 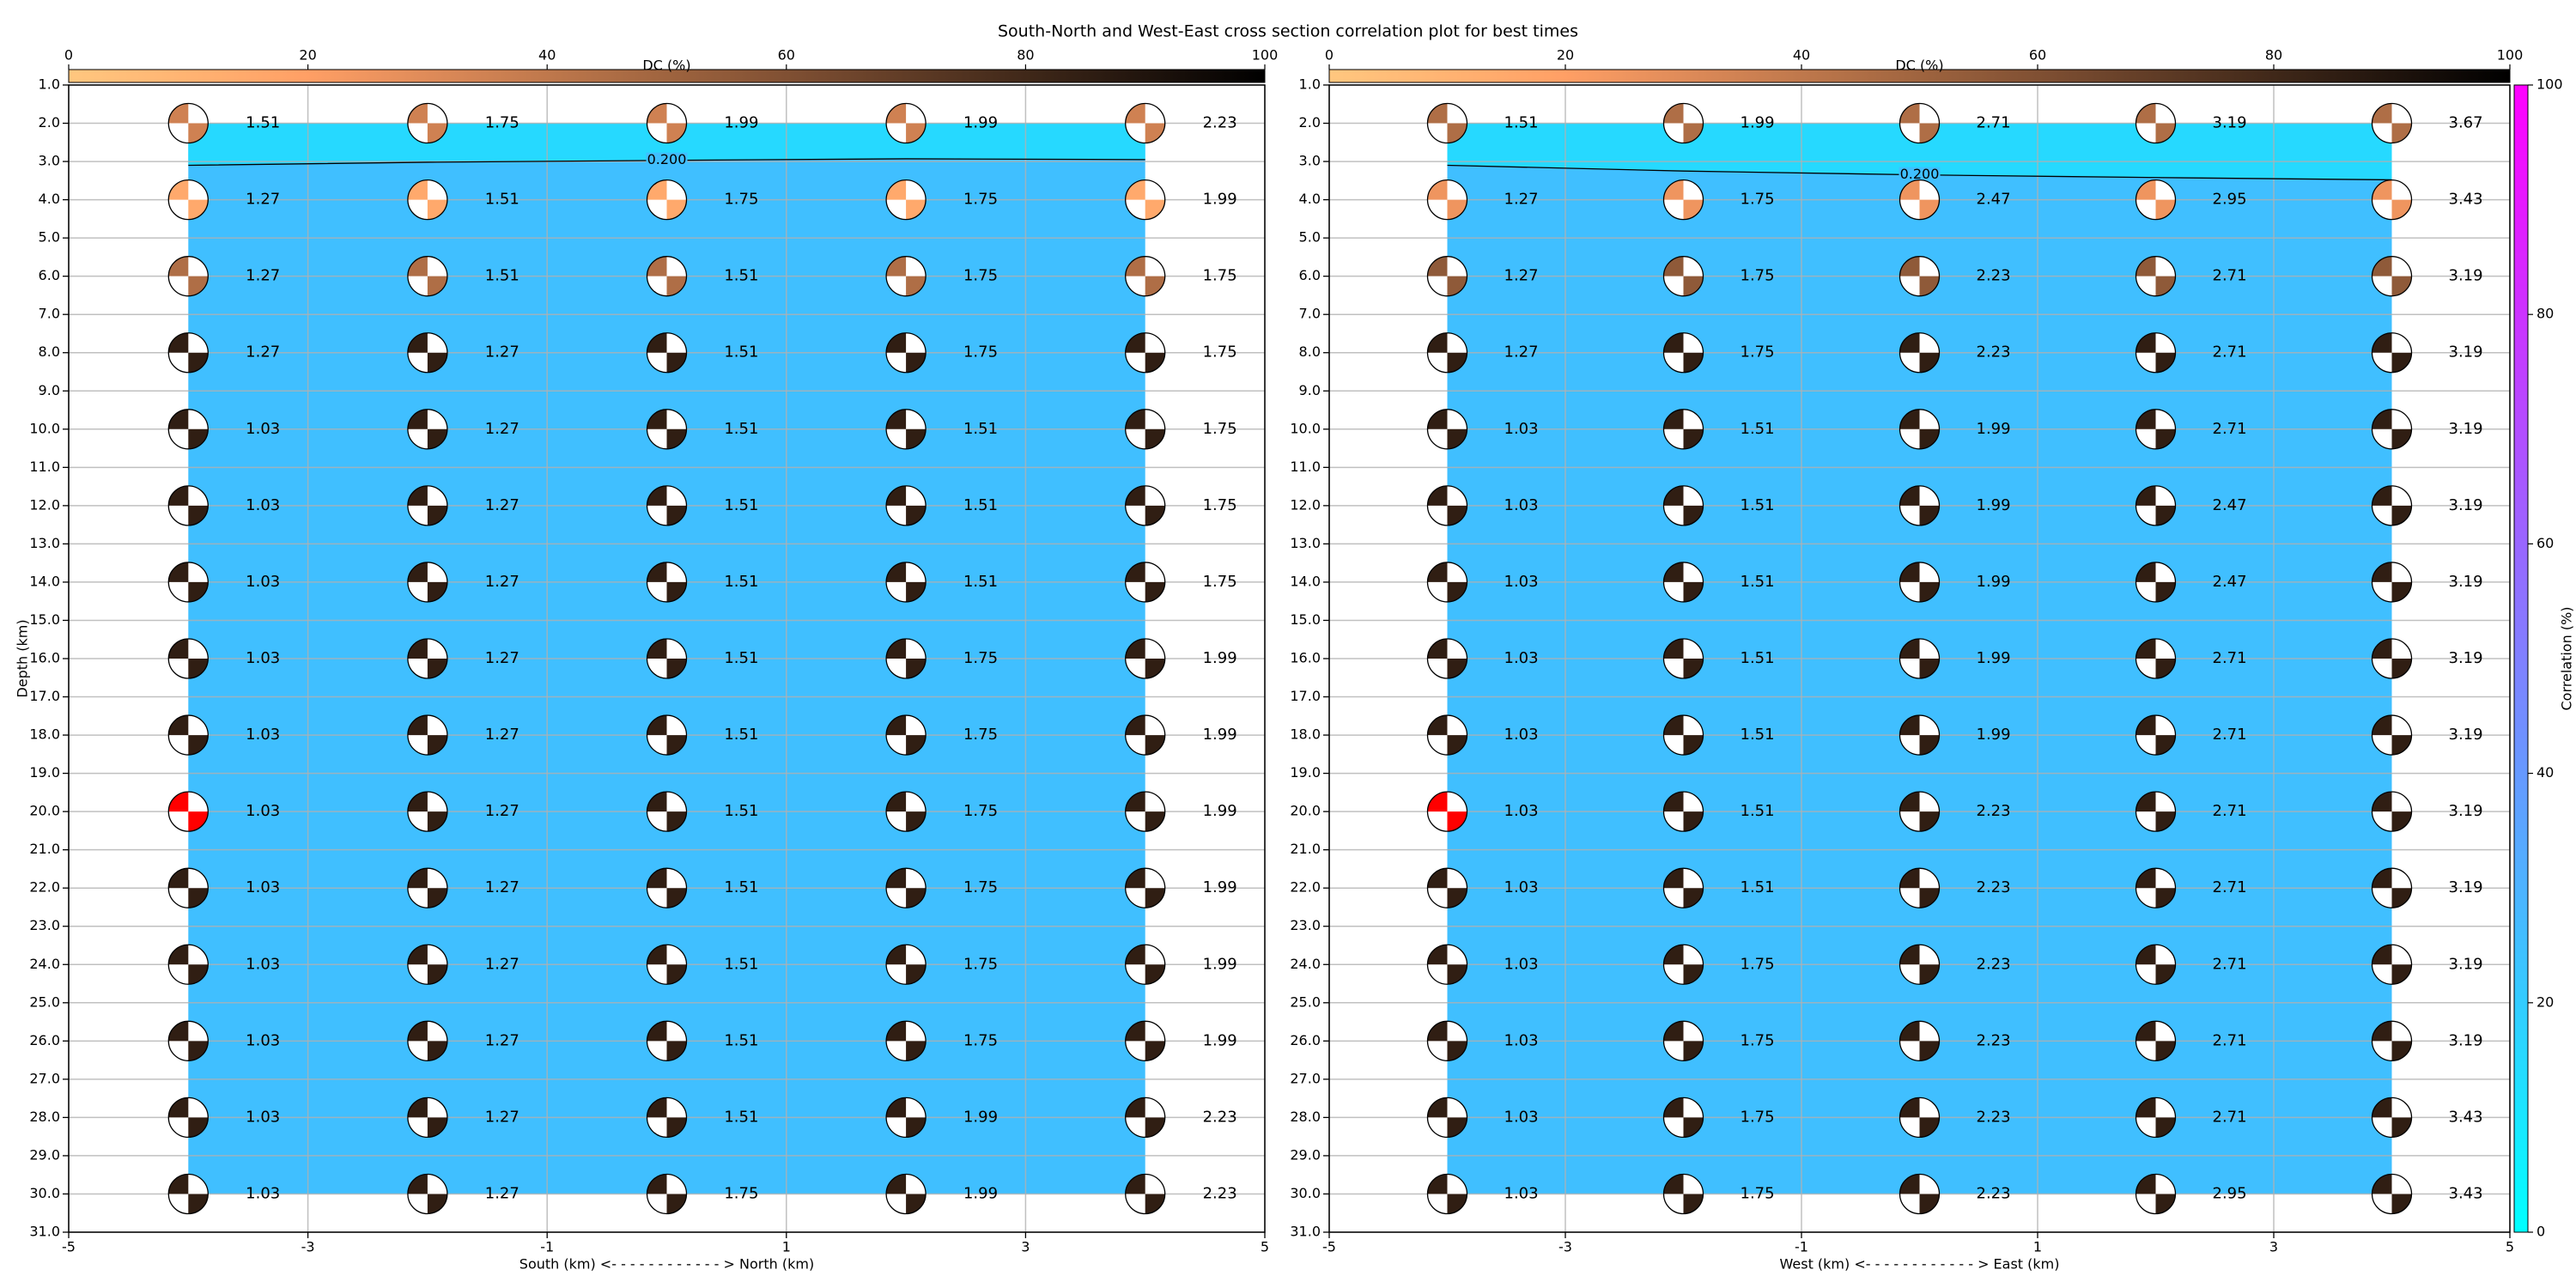 I want to click on y-tick-label: 13.0, so click(x=44, y=543).